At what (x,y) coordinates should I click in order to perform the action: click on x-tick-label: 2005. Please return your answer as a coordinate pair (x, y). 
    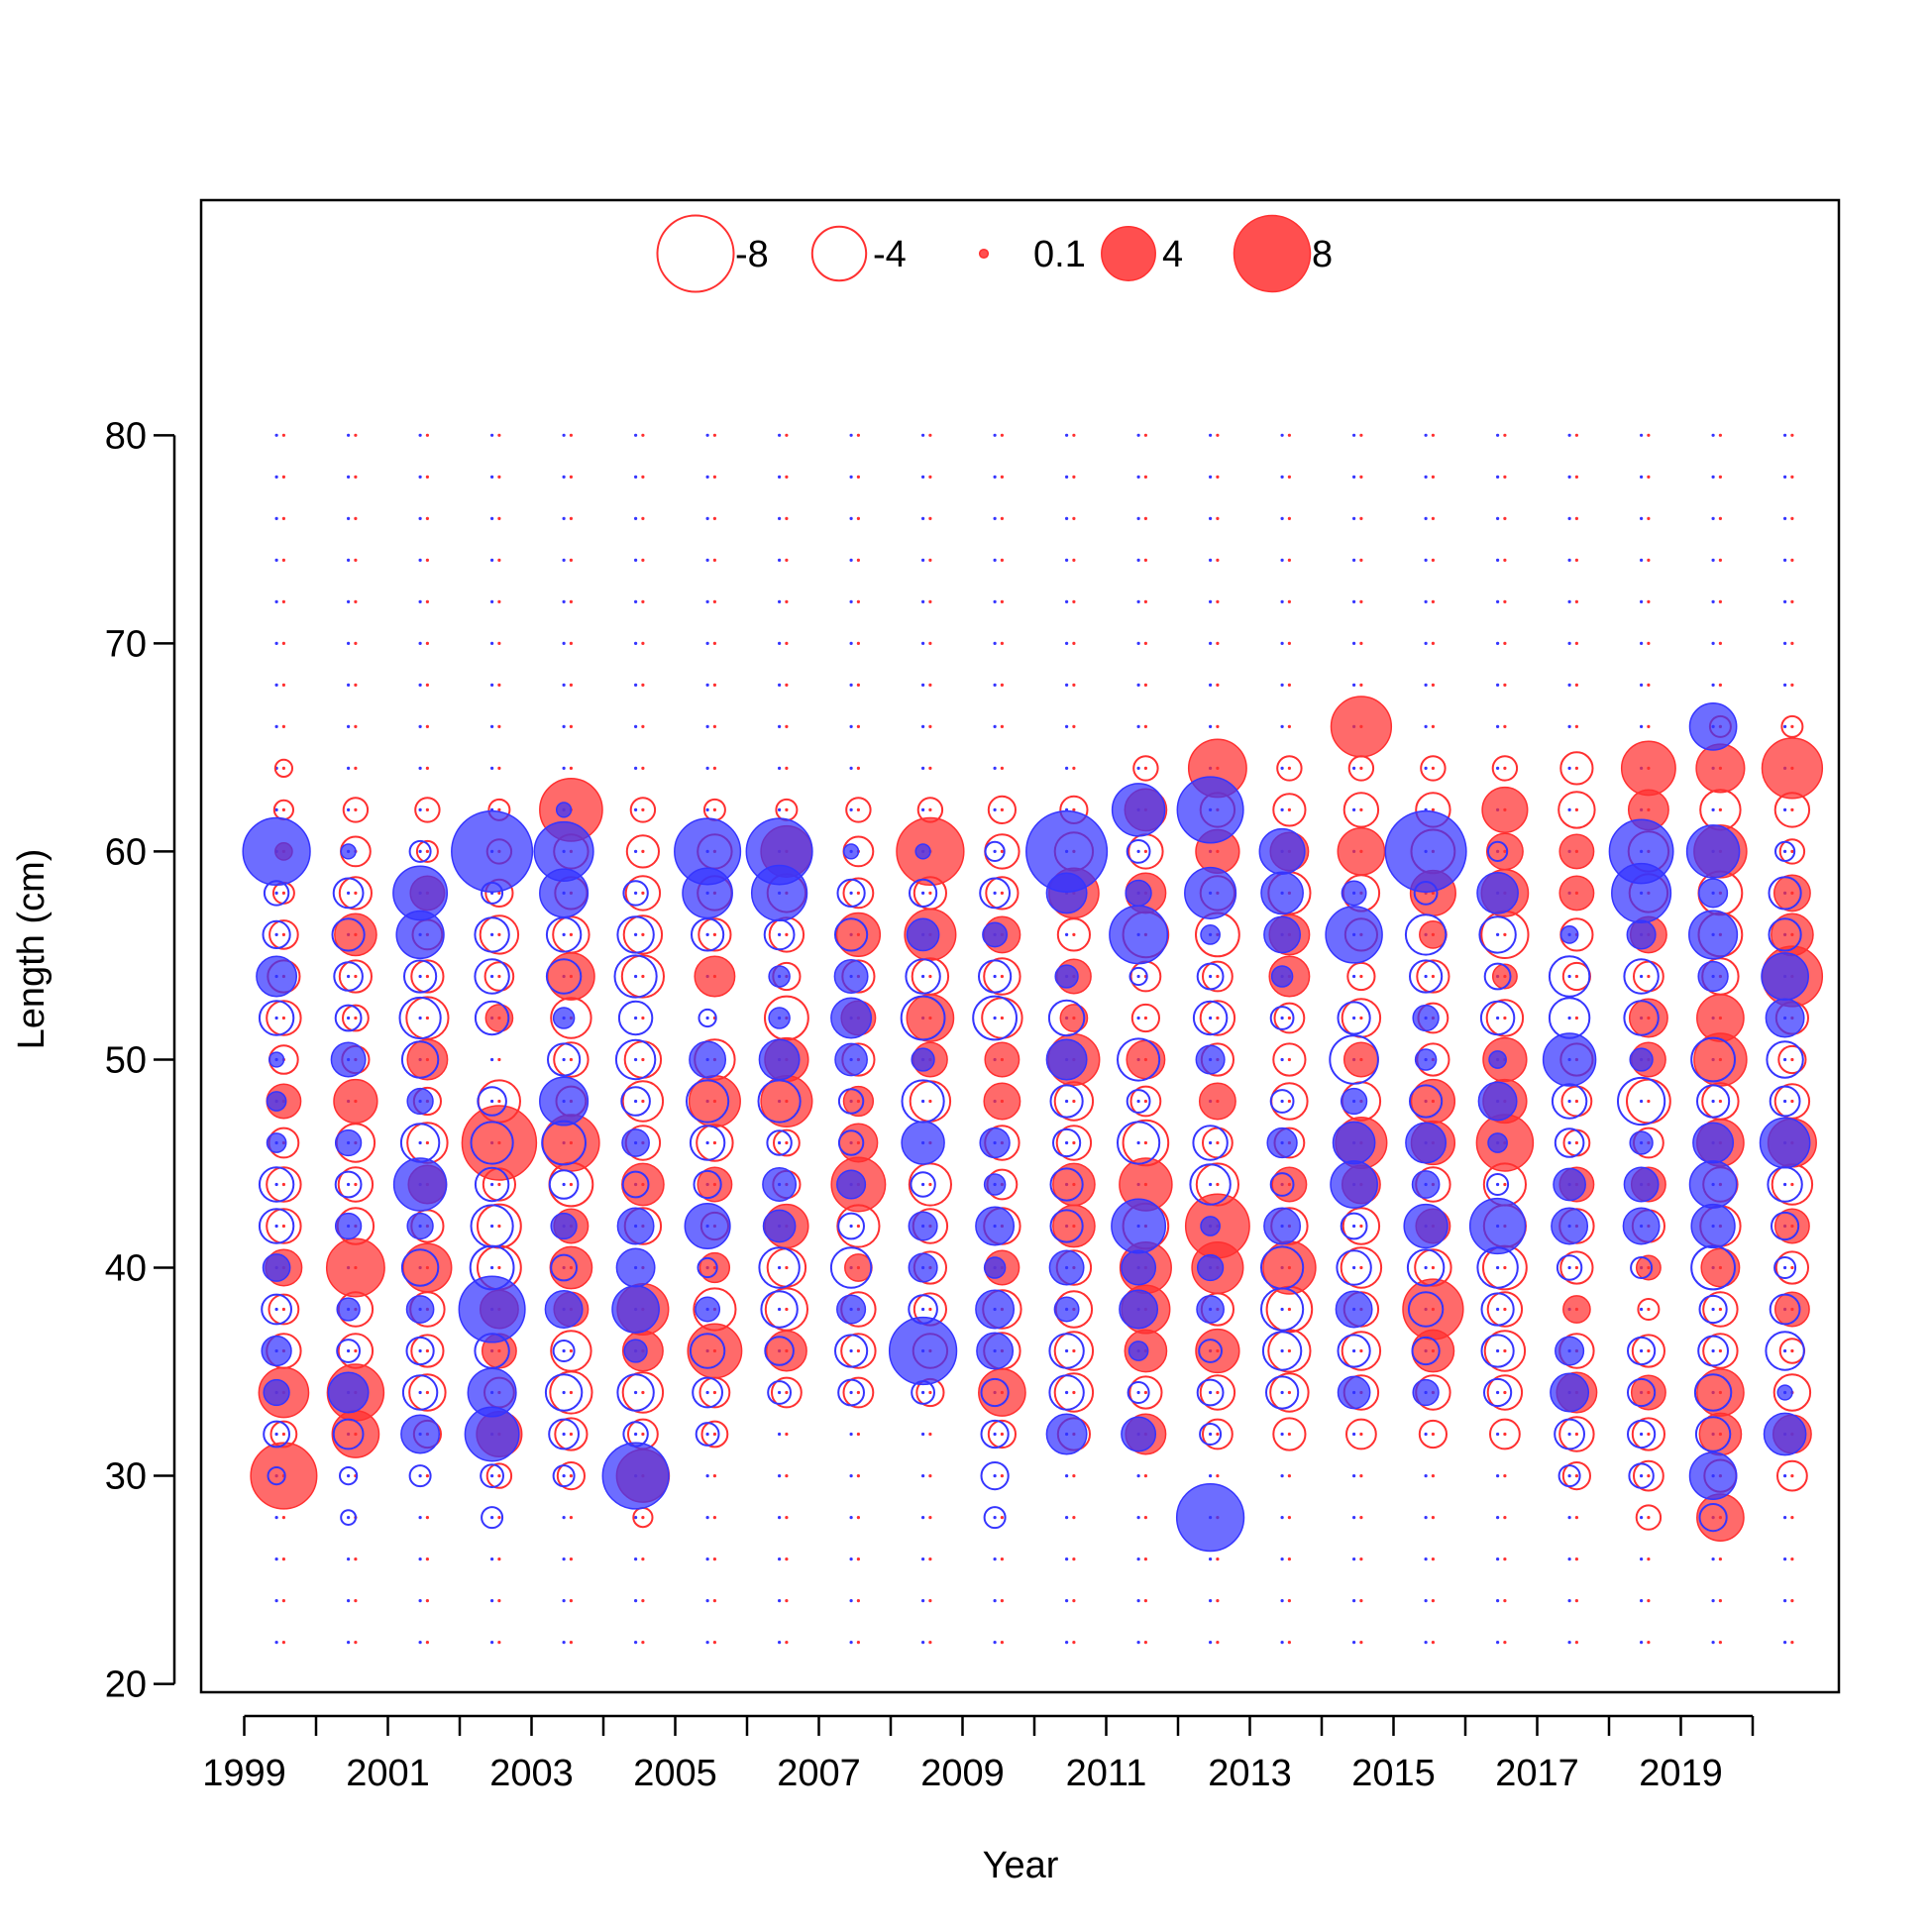
    Looking at the image, I should click on (675, 1773).